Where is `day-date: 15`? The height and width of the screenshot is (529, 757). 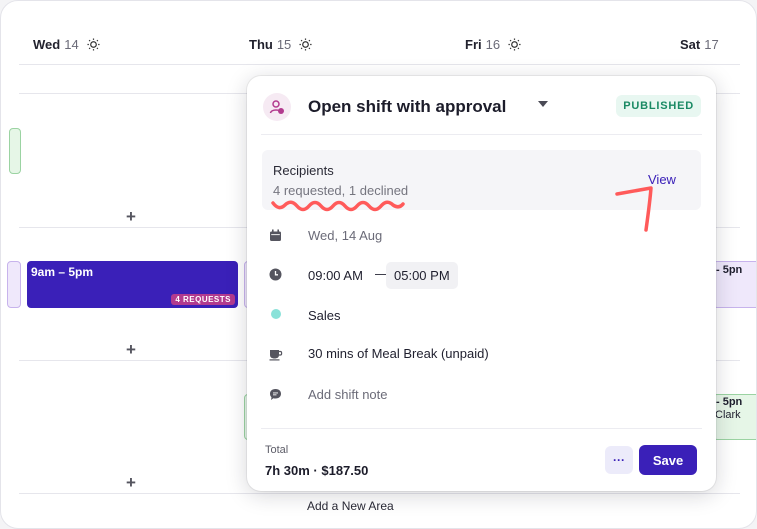 day-date: 15 is located at coordinates (284, 44).